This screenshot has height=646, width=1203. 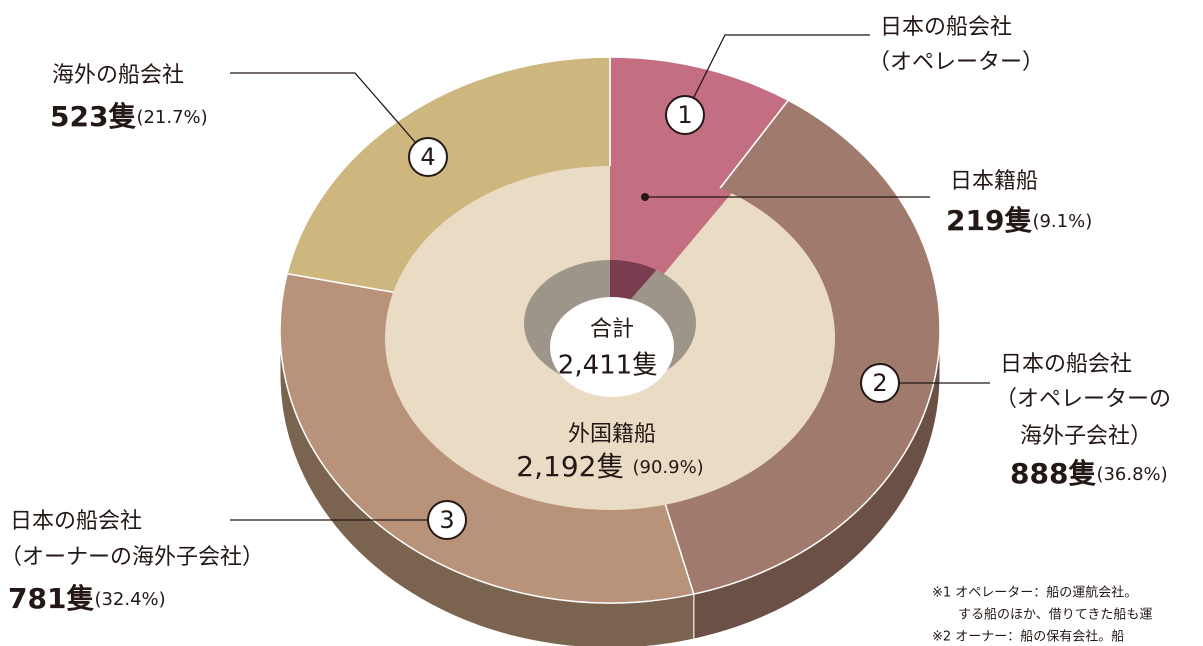 I want to click on value-label: 888隻(36.8%), so click(x=1089, y=473).